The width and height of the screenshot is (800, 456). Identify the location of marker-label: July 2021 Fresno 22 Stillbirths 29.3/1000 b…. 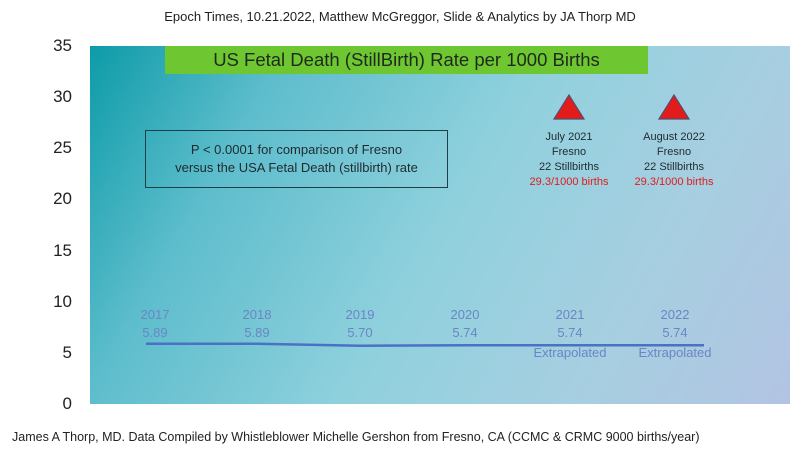
(569, 160).